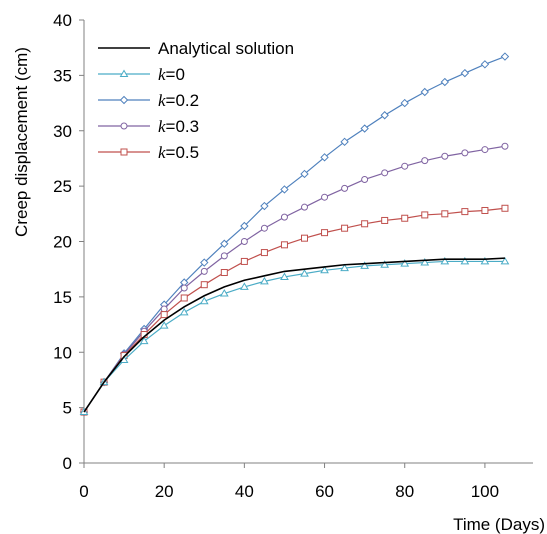  I want to click on y-tick-label: 30, so click(62, 131).